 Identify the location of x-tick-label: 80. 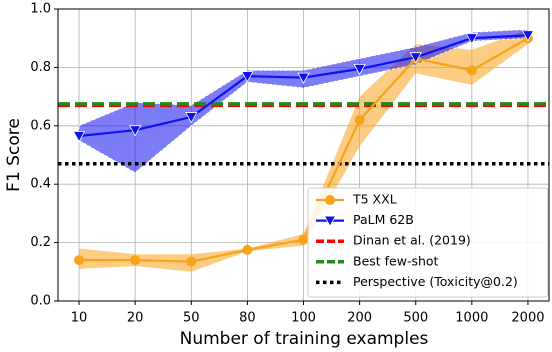
(247, 318).